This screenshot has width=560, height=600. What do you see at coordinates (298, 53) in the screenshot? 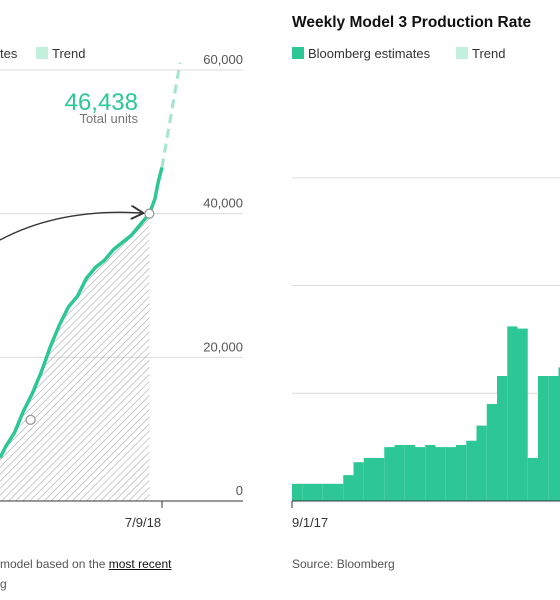
I see `right-legend-estimates-swatch` at bounding box center [298, 53].